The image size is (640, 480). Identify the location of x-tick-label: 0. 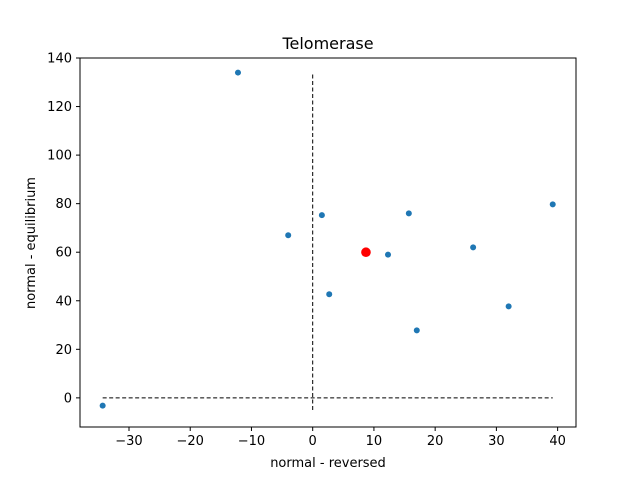
(313, 441).